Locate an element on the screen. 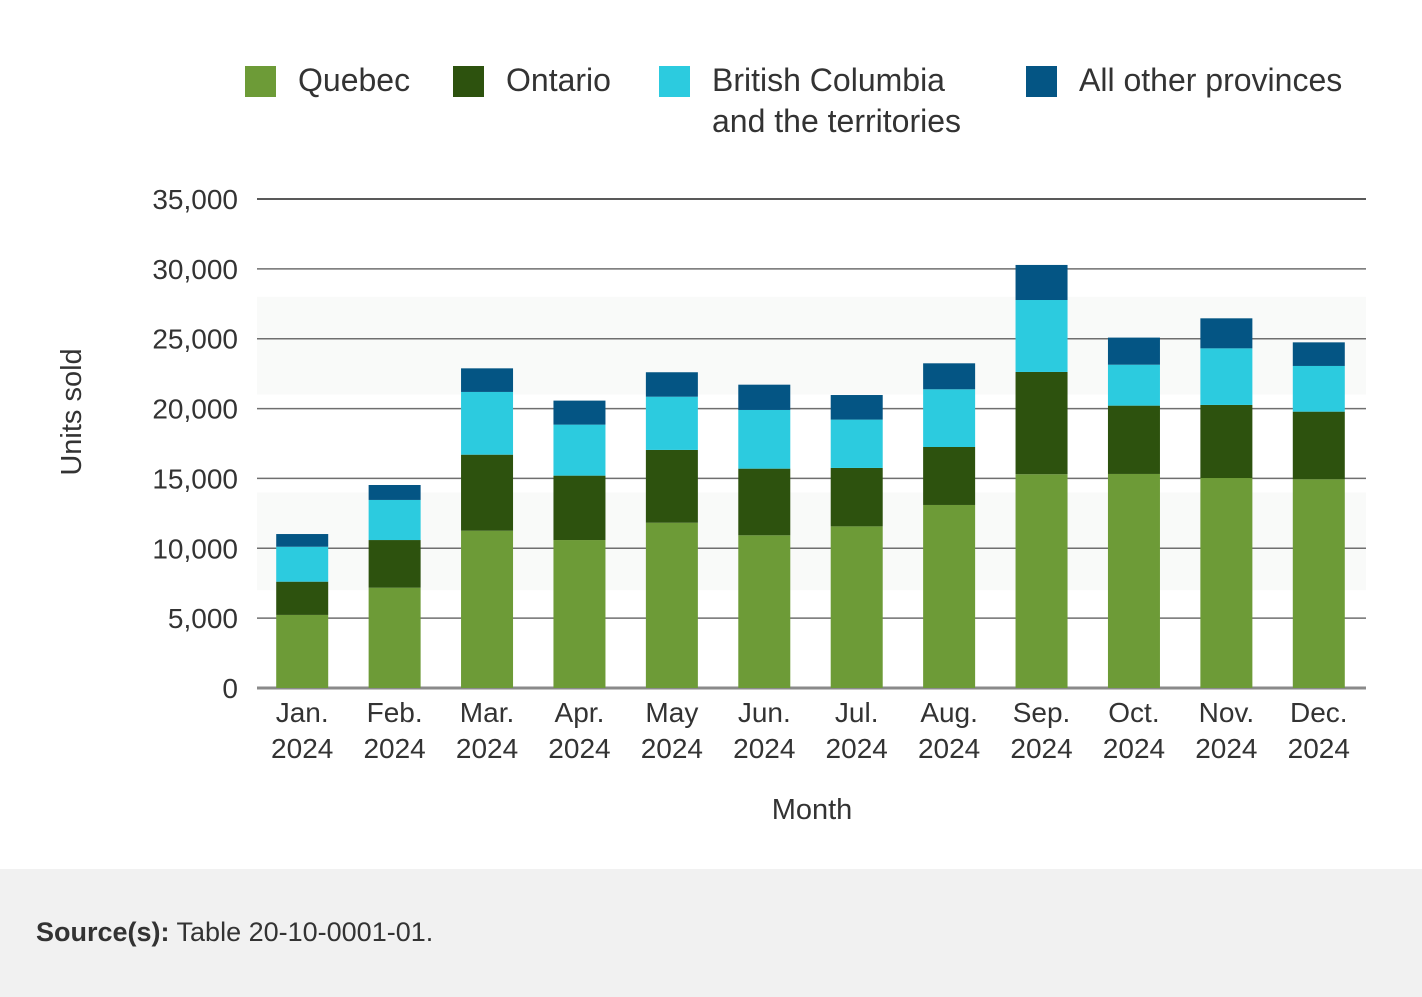 This screenshot has height=997, width=1422. legend-swatch-british-columbia is located at coordinates (674, 81).